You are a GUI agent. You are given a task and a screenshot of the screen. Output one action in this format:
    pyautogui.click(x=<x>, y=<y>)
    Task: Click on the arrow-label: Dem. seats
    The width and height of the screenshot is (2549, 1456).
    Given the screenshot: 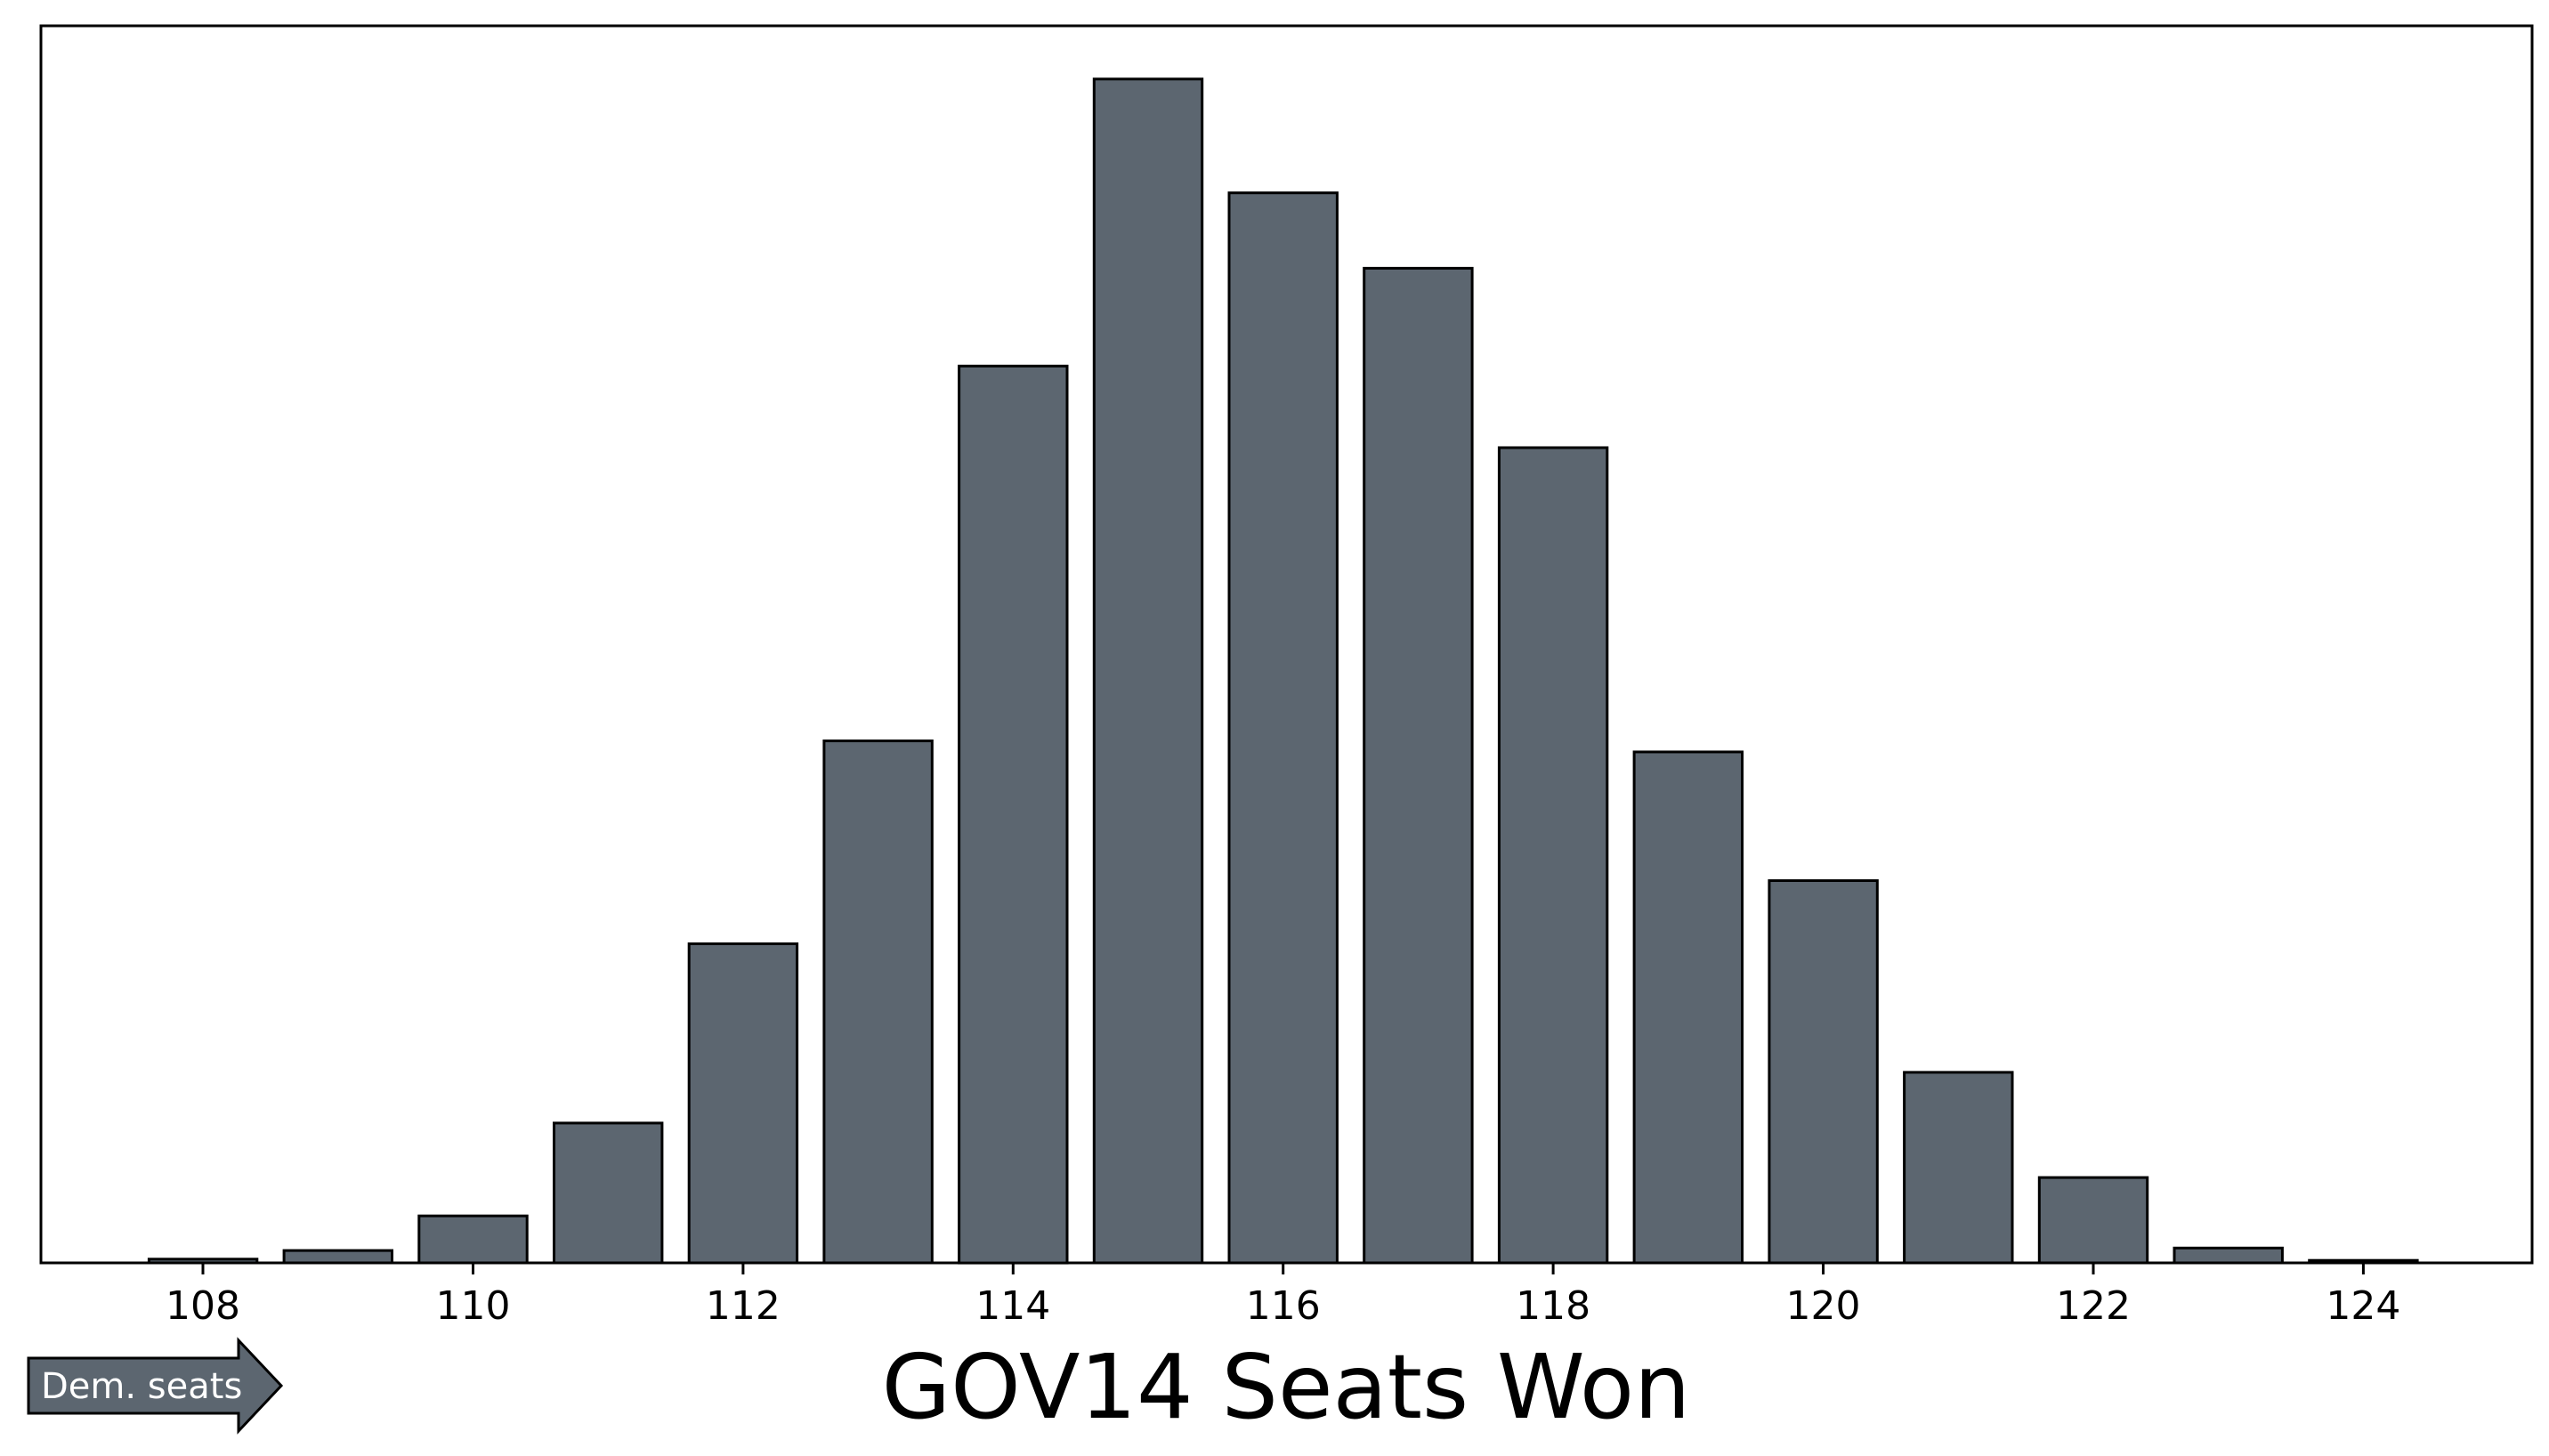 What is the action you would take?
    pyautogui.click(x=141, y=1386)
    